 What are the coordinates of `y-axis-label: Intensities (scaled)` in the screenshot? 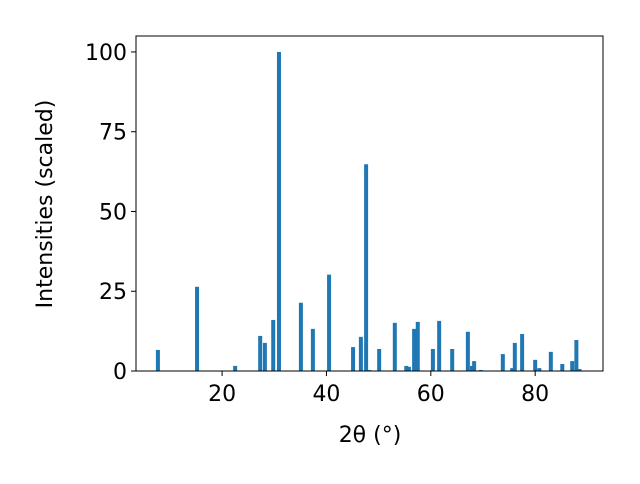 It's located at (45, 204).